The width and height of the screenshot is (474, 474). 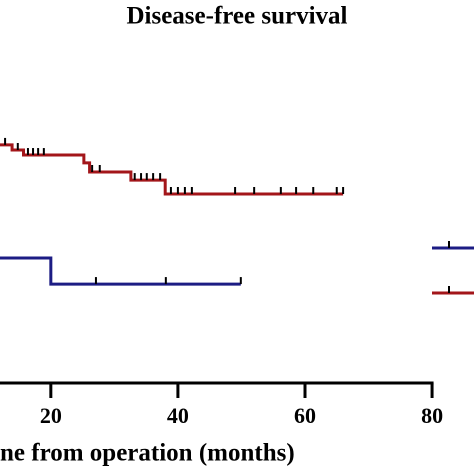 I want to click on chart-title: Disease-free survival, so click(x=236, y=16).